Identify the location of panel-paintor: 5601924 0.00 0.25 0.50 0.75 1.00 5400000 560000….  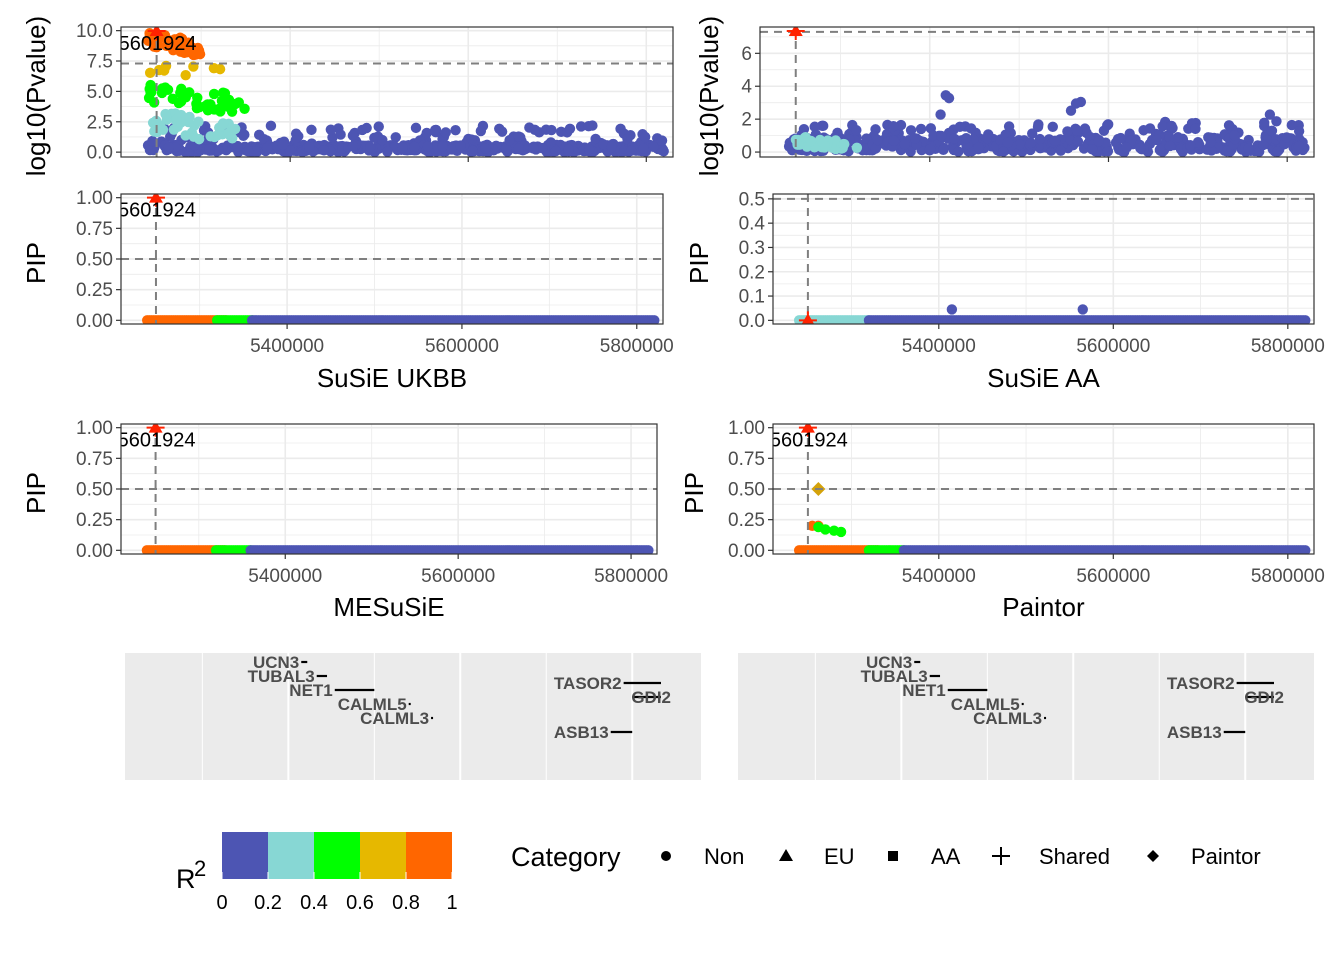
(1002, 520).